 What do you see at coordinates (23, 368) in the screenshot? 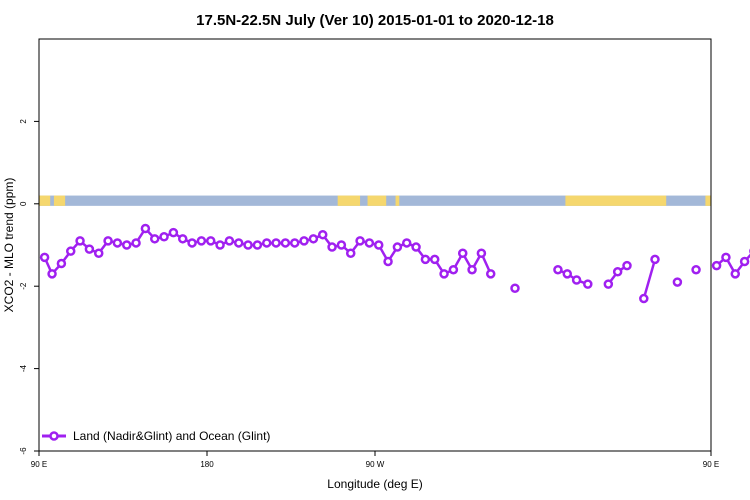
I see `y-tick-label: -4` at bounding box center [23, 368].